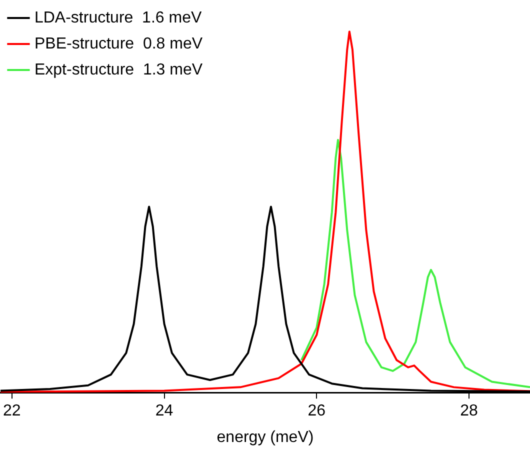 This screenshot has width=530, height=456. Describe the element at coordinates (118, 43) in the screenshot. I see `legend-label: PBE-structure 0.8 meV` at that location.